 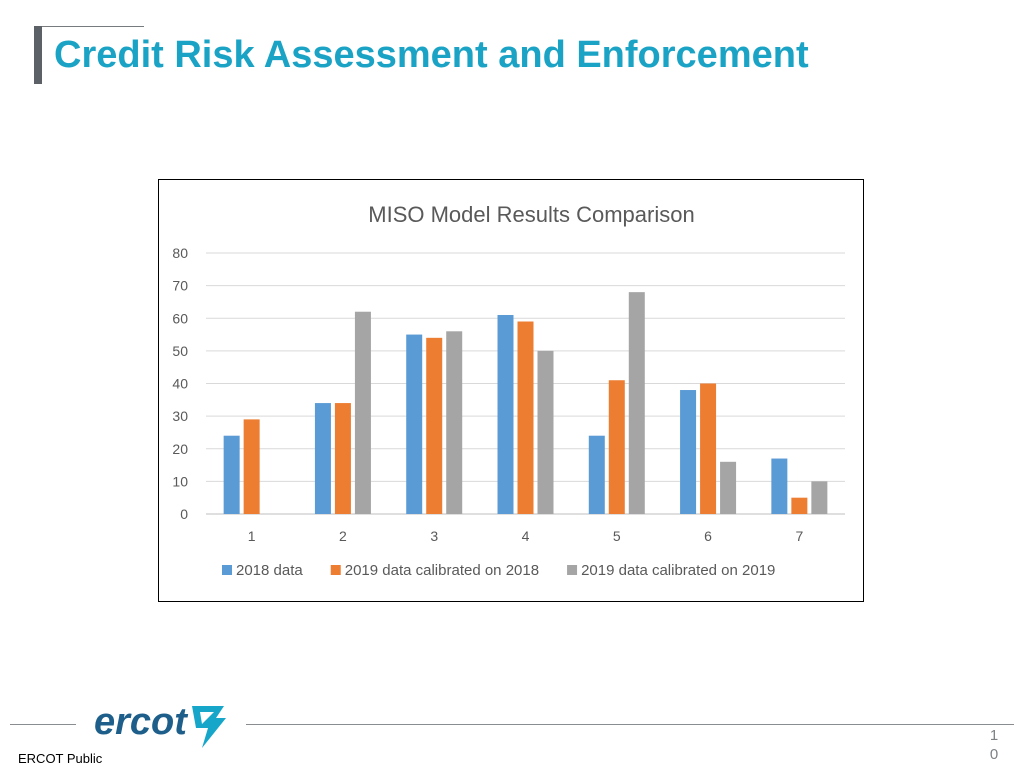 I want to click on x-tick-label: 4, so click(x=526, y=536).